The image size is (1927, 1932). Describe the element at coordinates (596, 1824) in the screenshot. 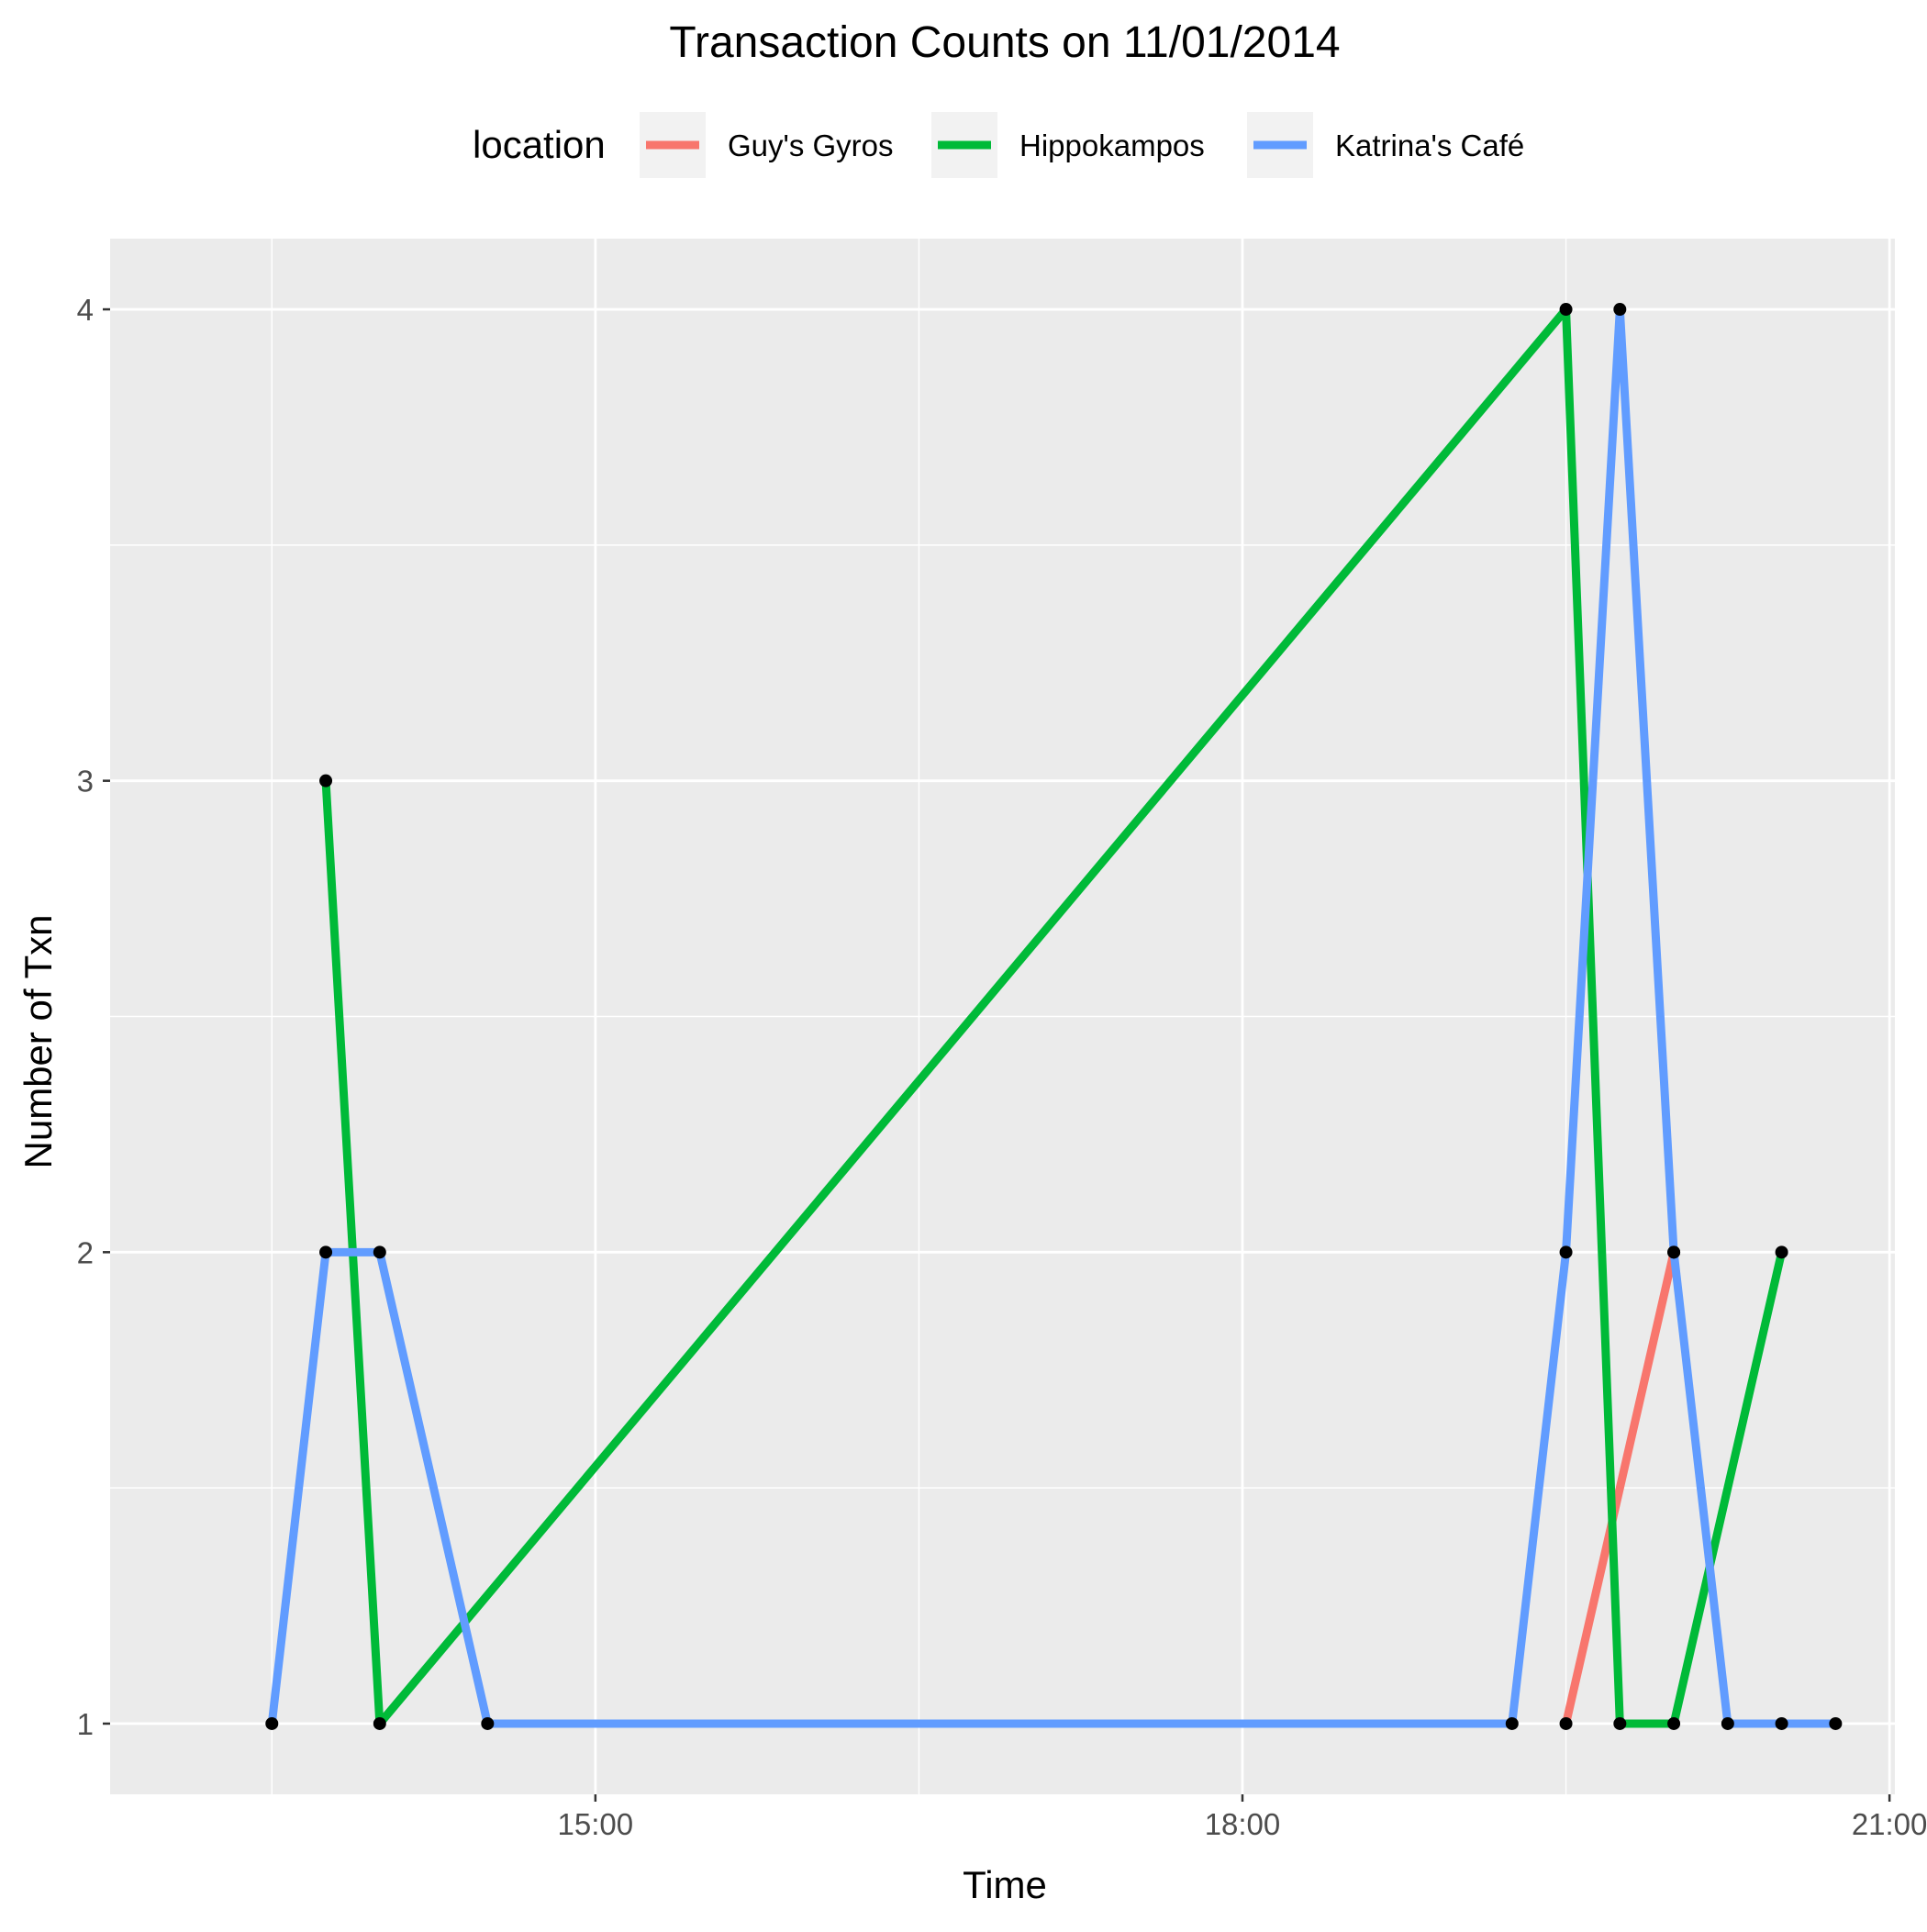

I see `x-tick-label: 15:00` at that location.